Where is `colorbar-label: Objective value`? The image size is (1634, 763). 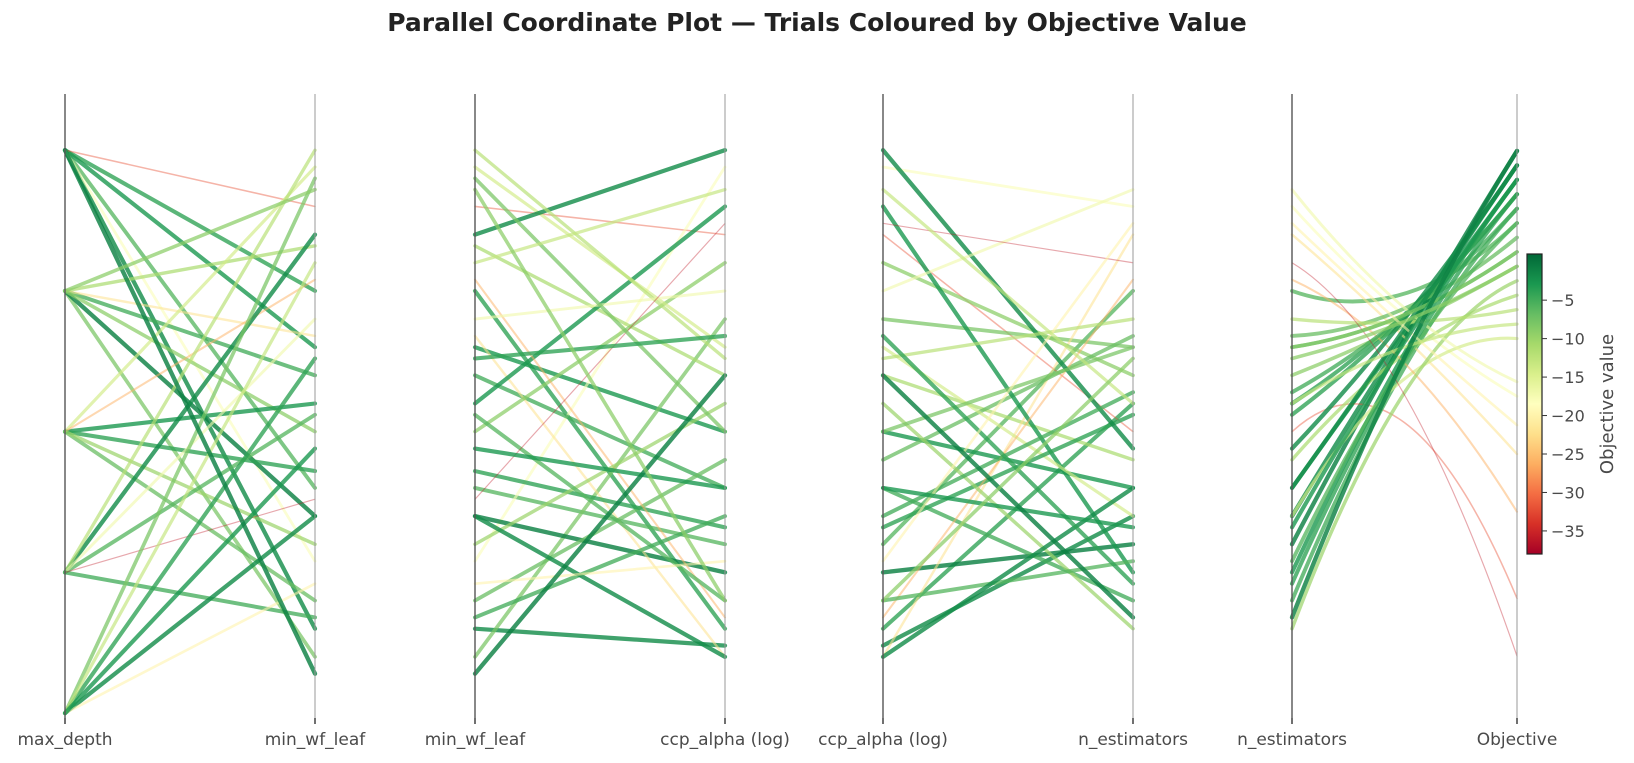
colorbar-label: Objective value is located at coordinates (1607, 404).